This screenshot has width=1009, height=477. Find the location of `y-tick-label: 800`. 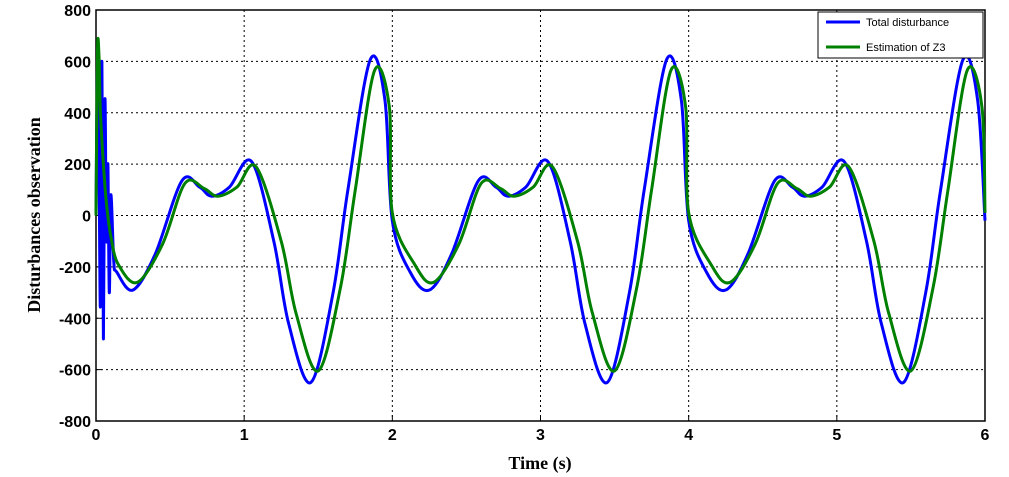

y-tick-label: 800 is located at coordinates (77, 11).